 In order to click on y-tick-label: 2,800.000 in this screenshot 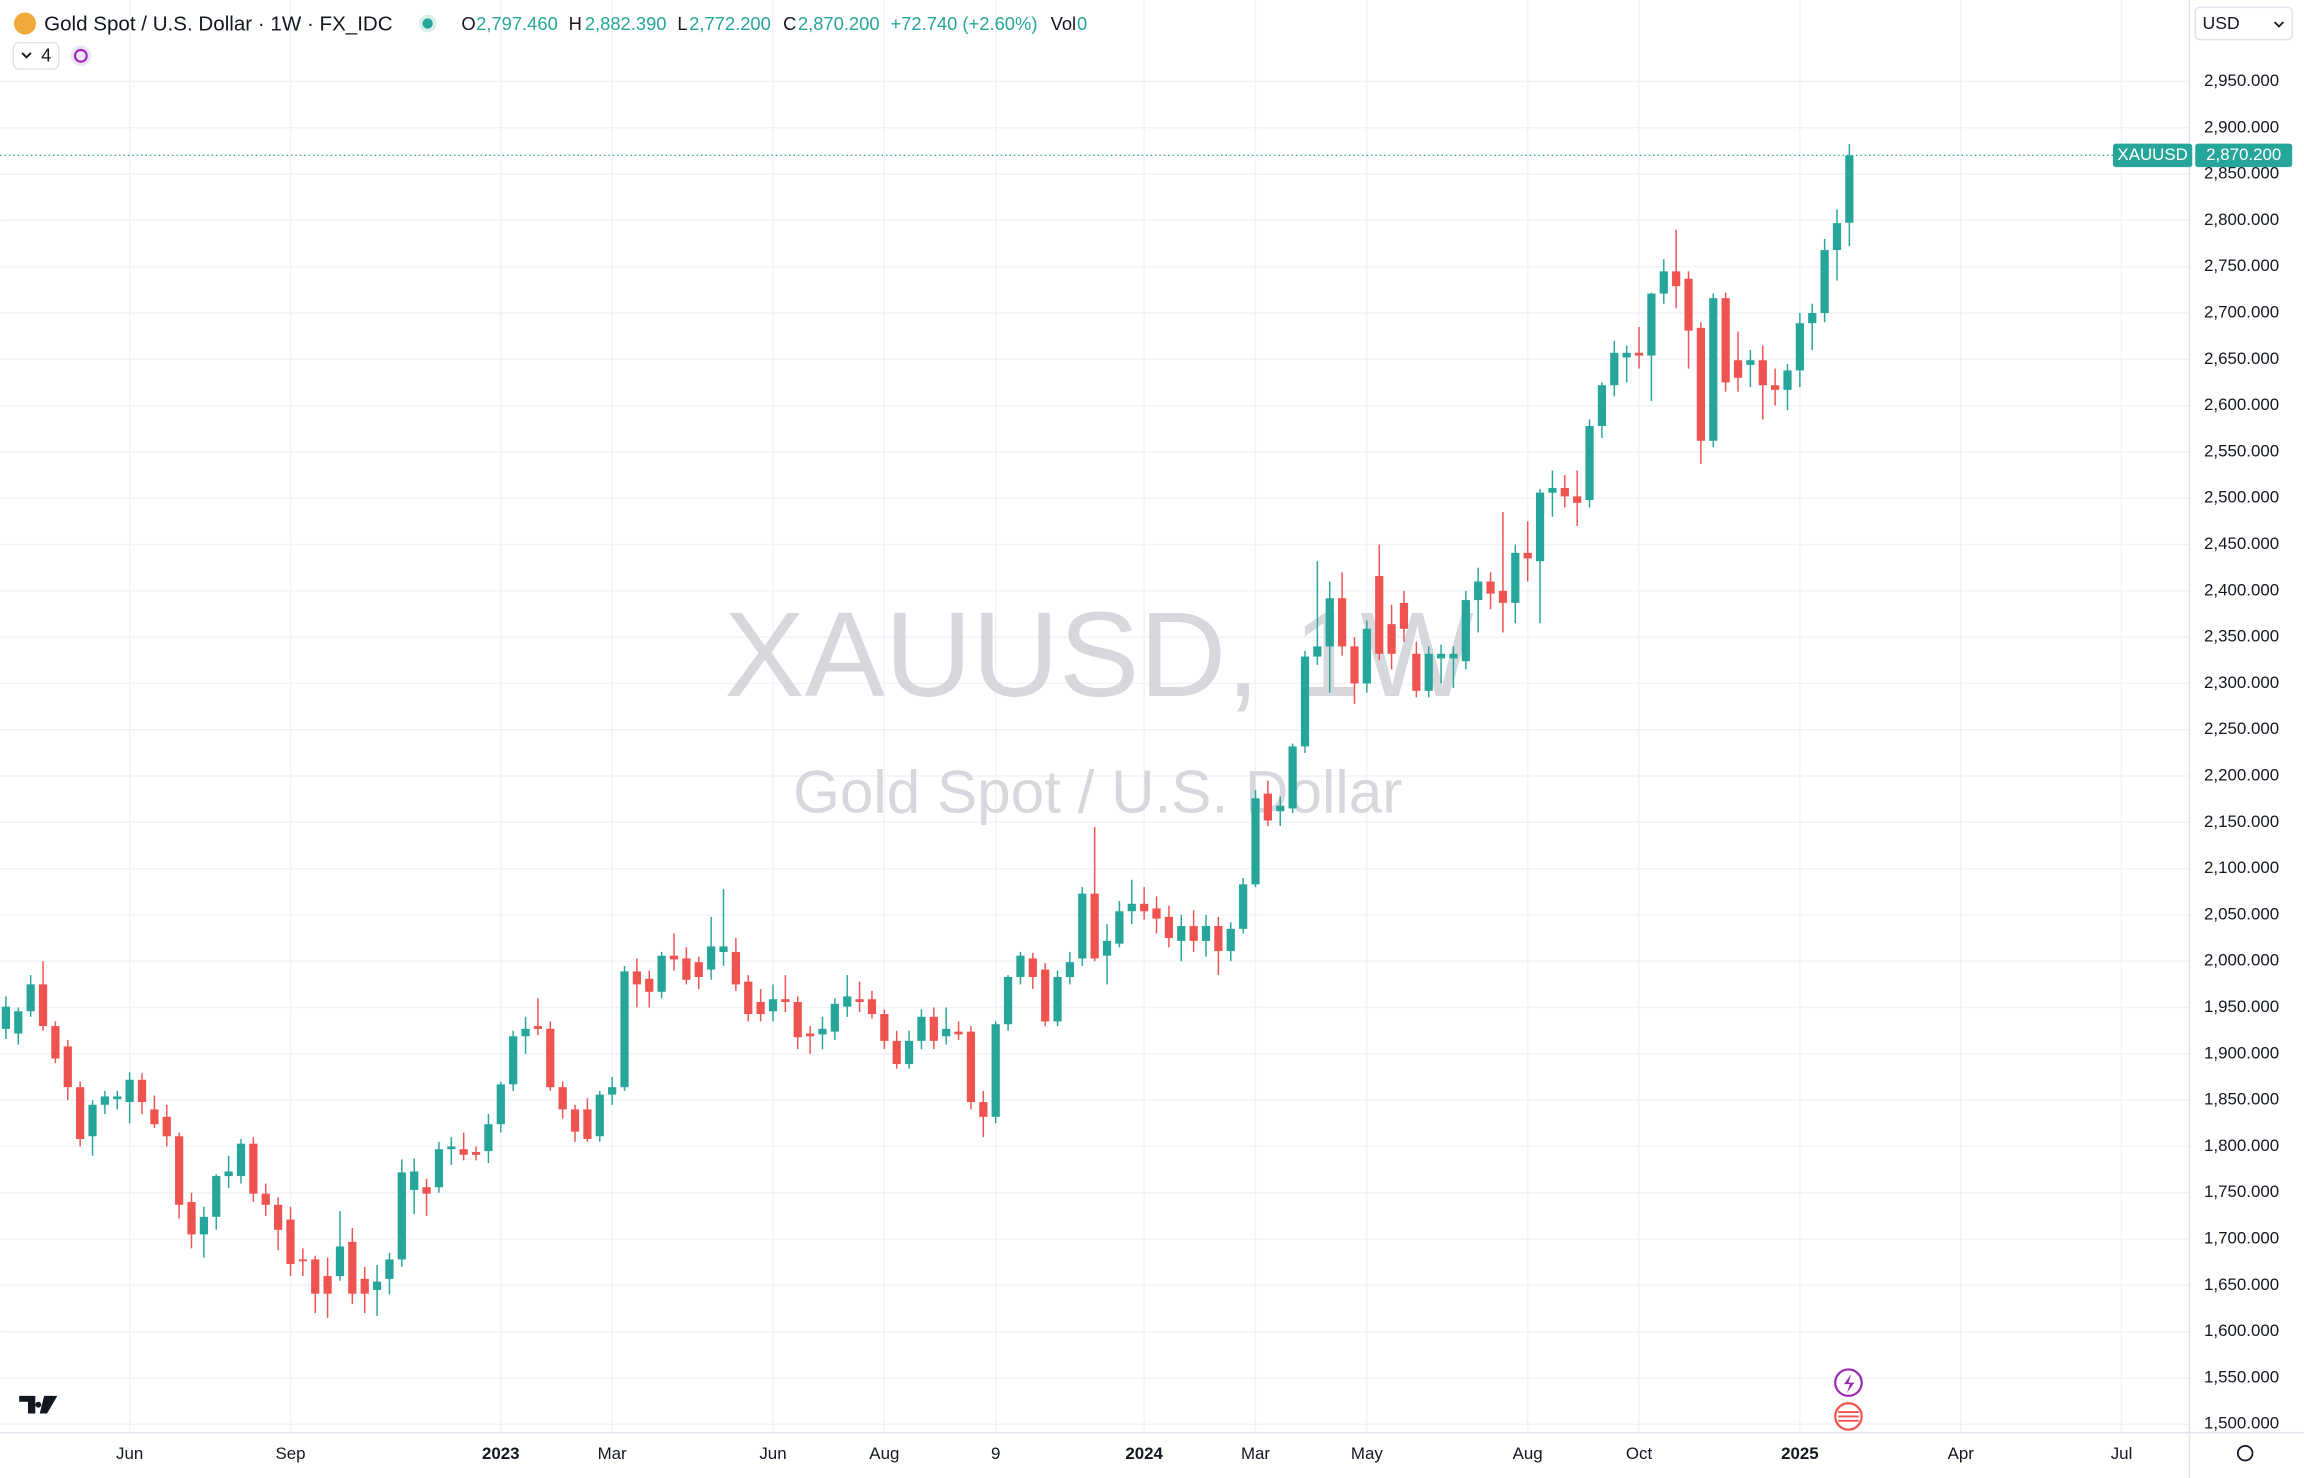, I will do `click(2241, 219)`.